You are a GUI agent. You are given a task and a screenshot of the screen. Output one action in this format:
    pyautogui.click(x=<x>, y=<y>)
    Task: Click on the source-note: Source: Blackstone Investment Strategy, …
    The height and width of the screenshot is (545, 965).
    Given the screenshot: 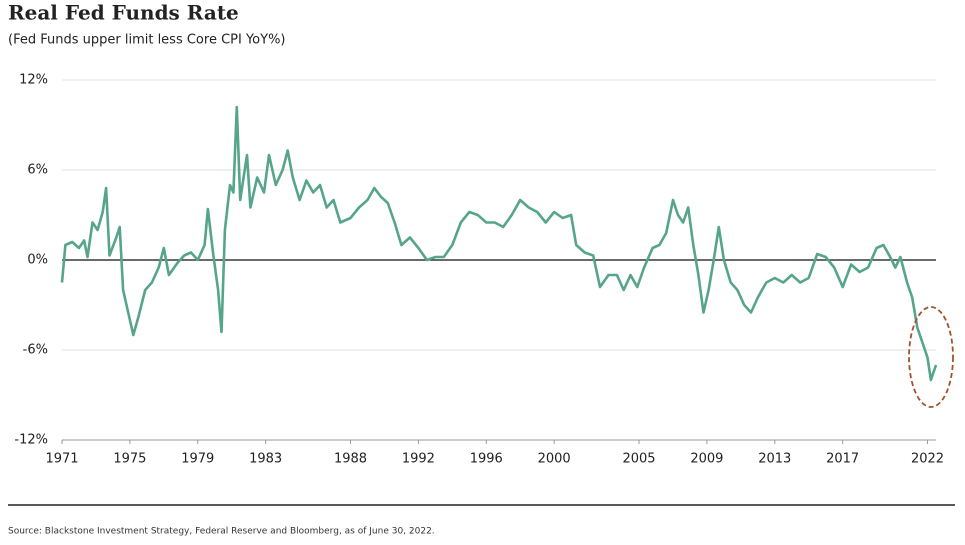 What is the action you would take?
    pyautogui.click(x=221, y=532)
    